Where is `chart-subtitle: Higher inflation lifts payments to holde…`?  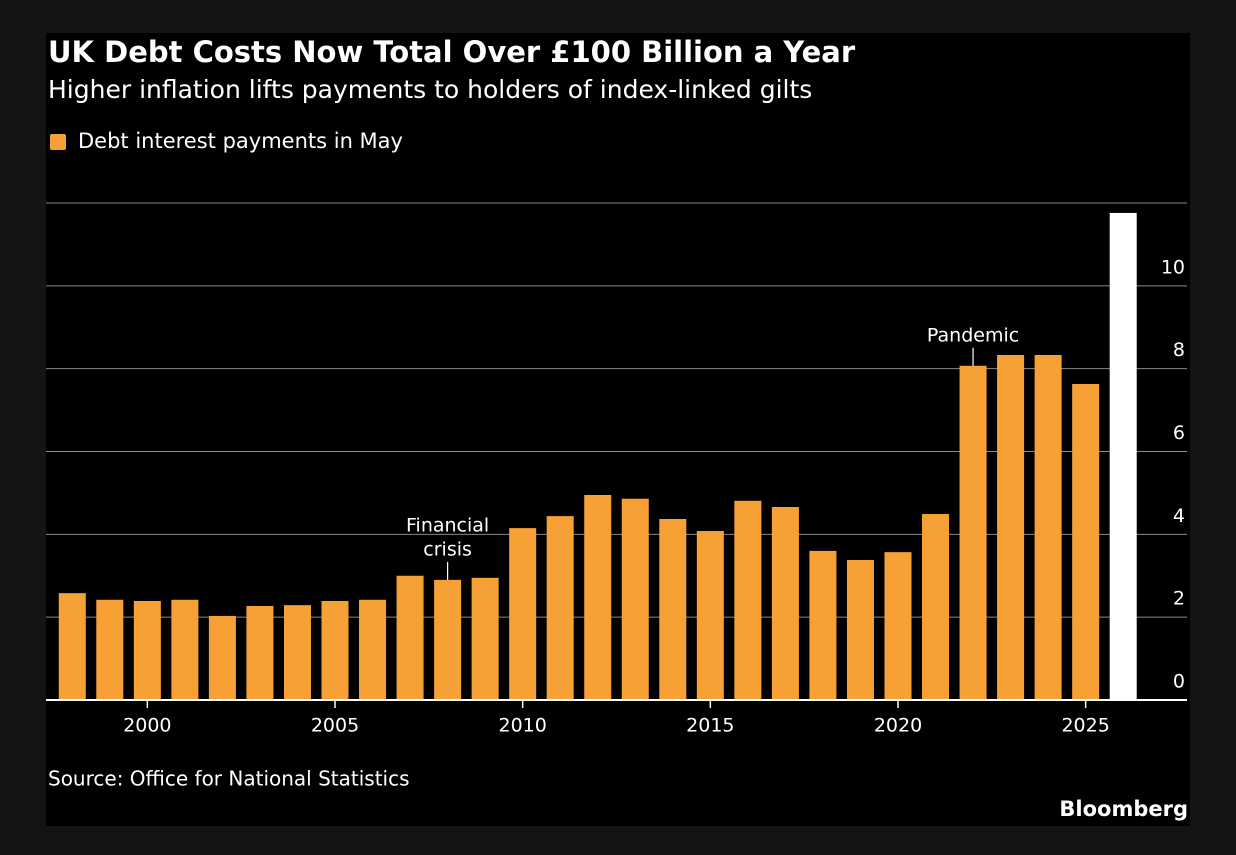
chart-subtitle: Higher inflation lifts payments to holde… is located at coordinates (430, 89).